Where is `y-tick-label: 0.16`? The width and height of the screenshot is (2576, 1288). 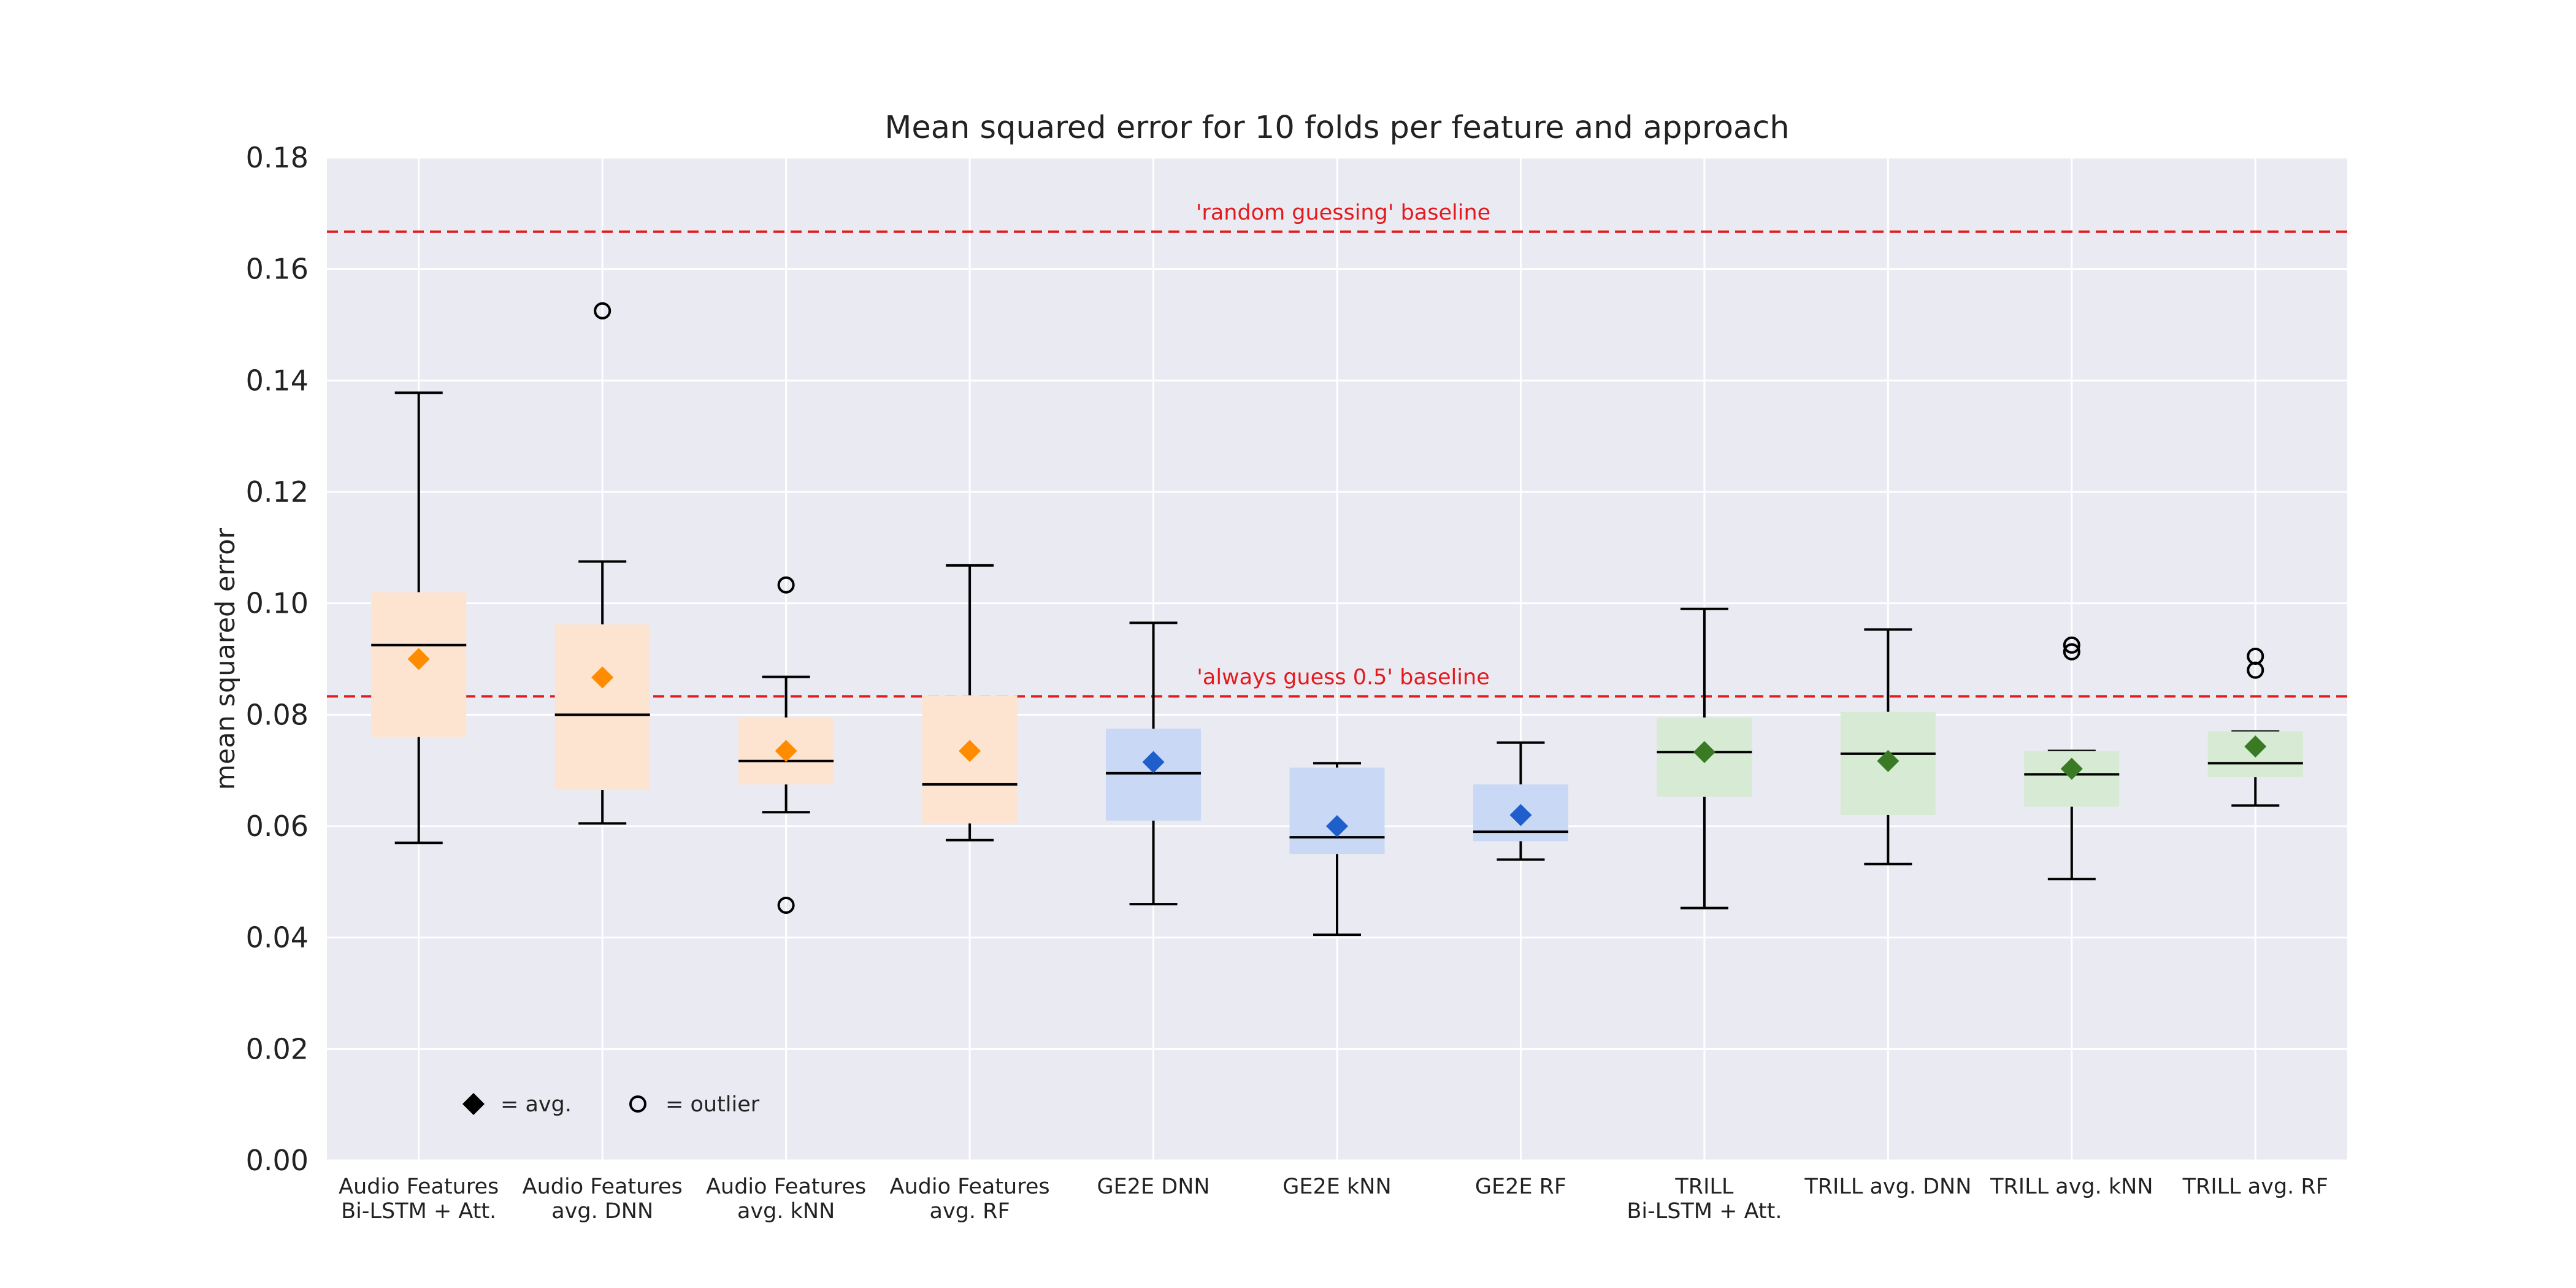
y-tick-label: 0.16 is located at coordinates (277, 269).